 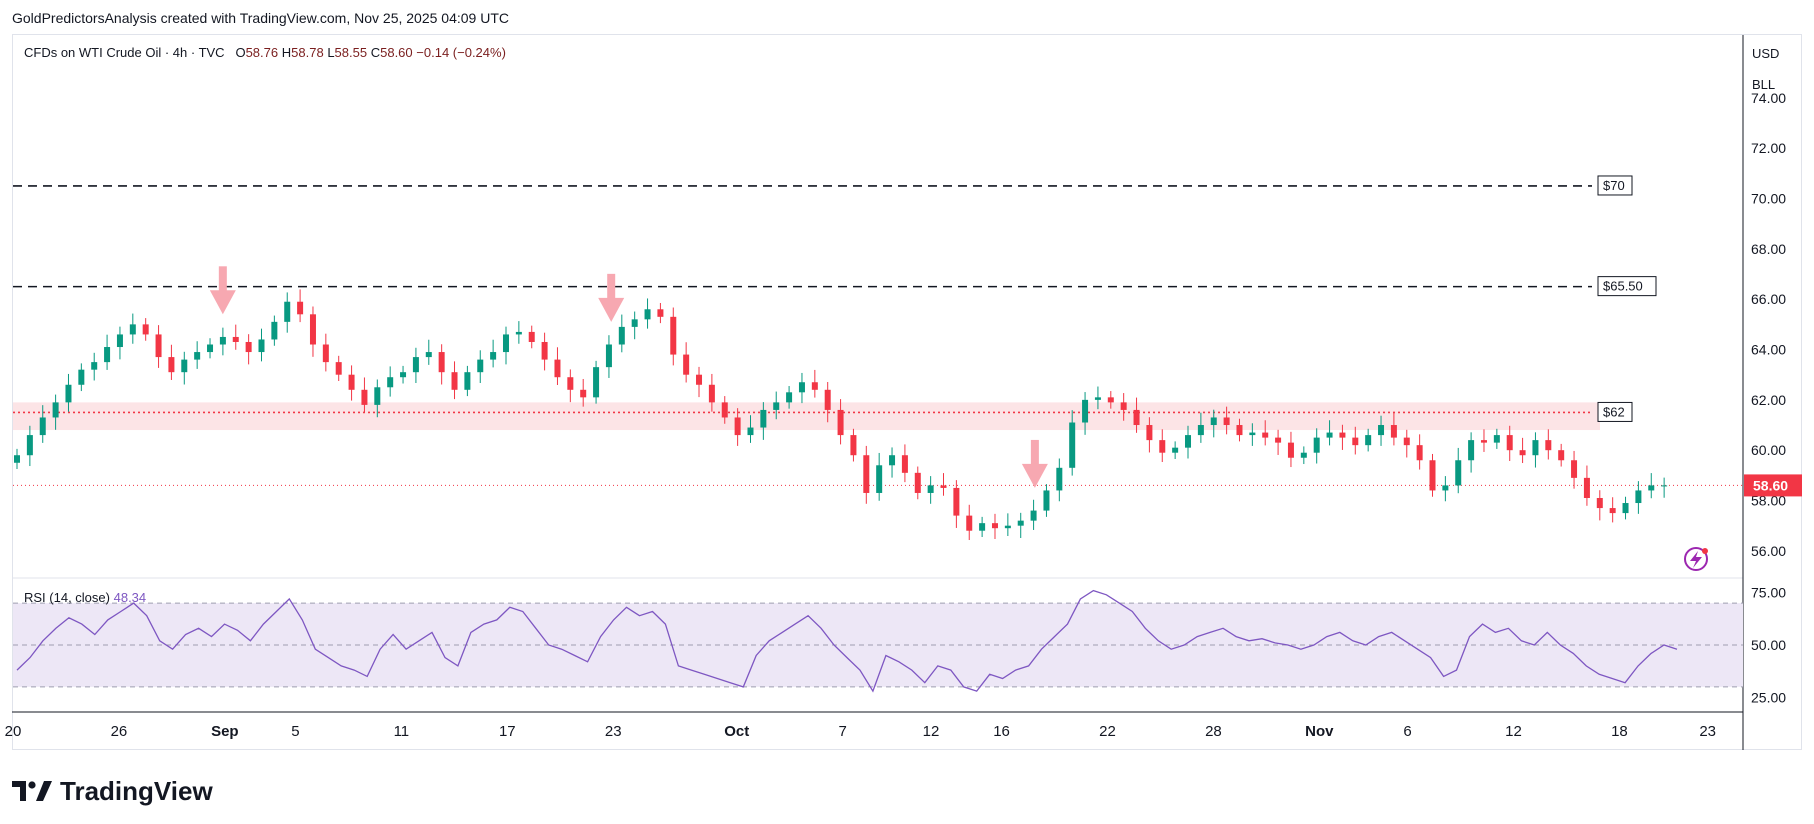 I want to click on x-tick-label: 28, so click(x=1213, y=731).